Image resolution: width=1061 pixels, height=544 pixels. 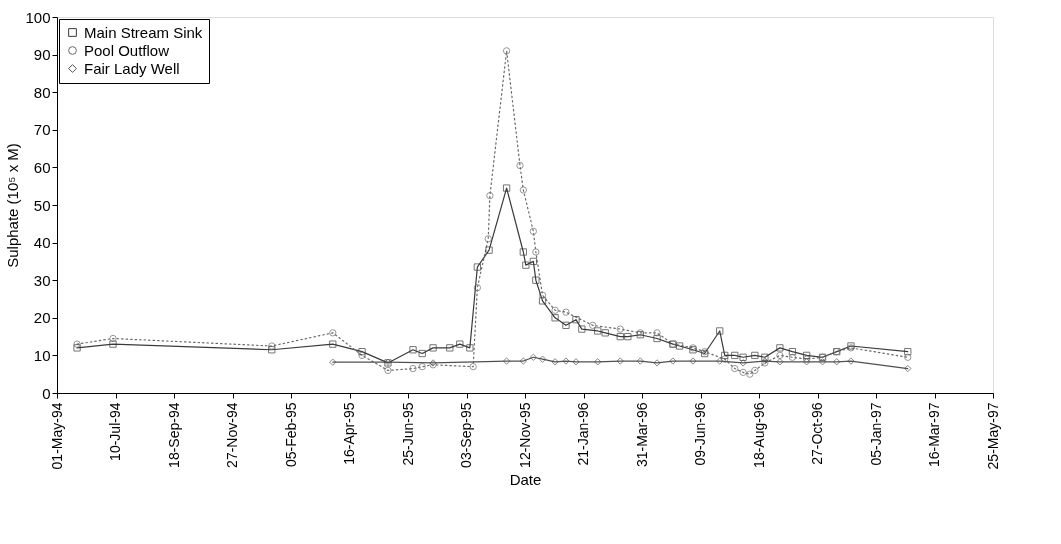 I want to click on y-tick-label: 10, so click(x=42, y=355).